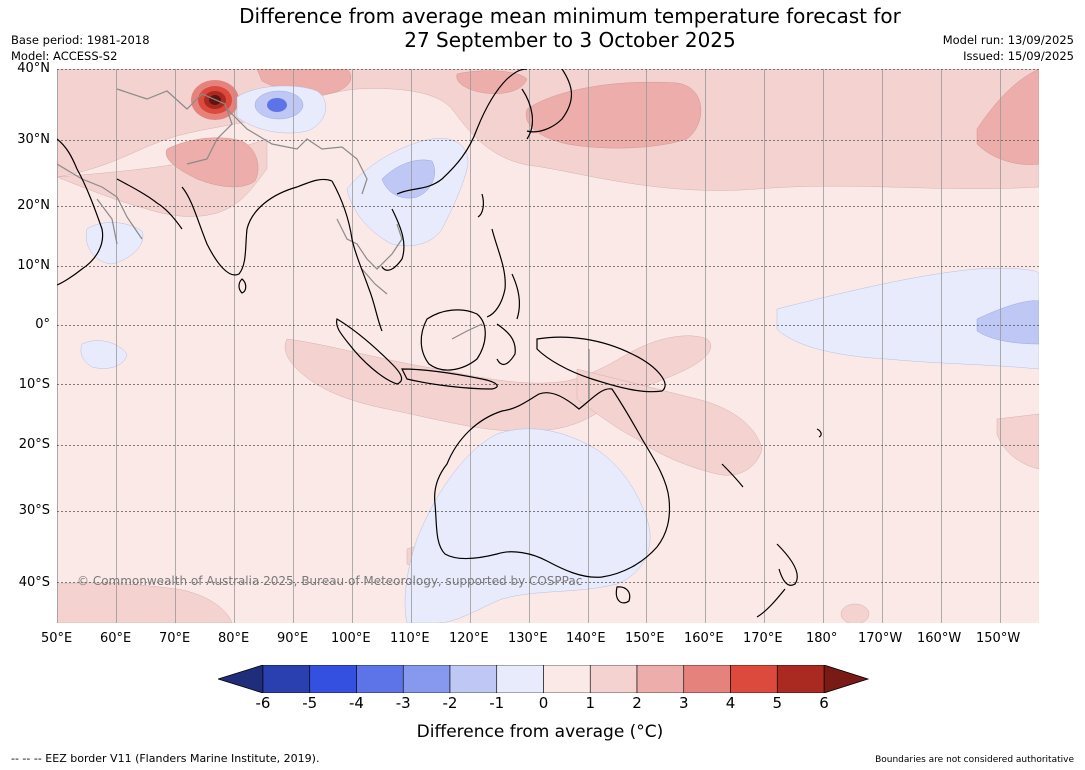 The width and height of the screenshot is (1085, 770). Describe the element at coordinates (34, 384) in the screenshot. I see `lat-label: 10°S` at that location.